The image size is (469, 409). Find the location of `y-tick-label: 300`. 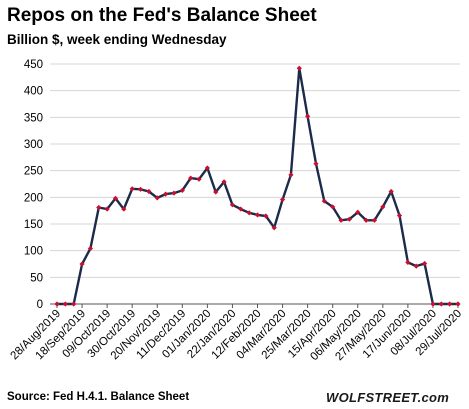

y-tick-label: 300 is located at coordinates (33, 145).